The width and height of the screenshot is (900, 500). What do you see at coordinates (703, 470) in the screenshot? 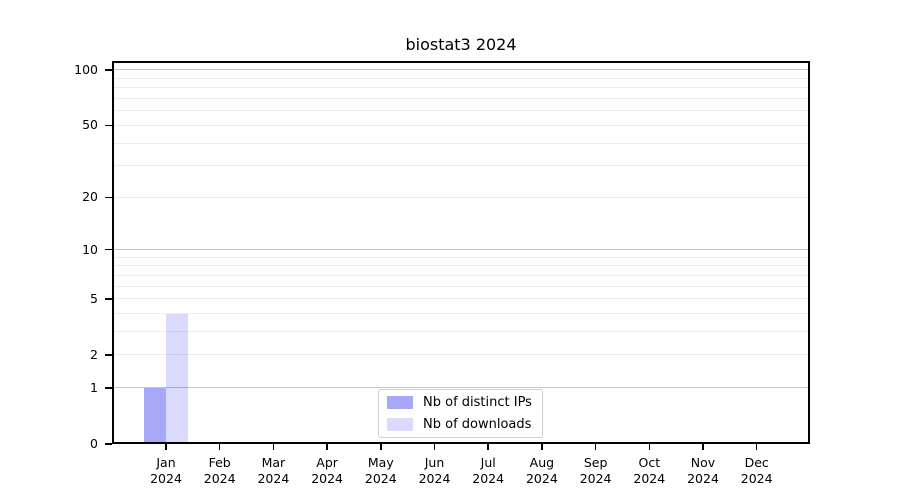
I see `x-tick-label: Nov 2024` at bounding box center [703, 470].